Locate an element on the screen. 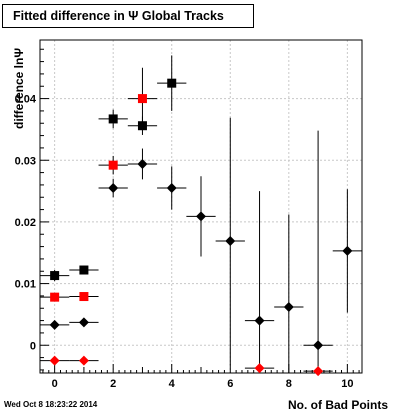 The height and width of the screenshot is (414, 400). y-axis-label: difference lnΨ is located at coordinates (19, 88).